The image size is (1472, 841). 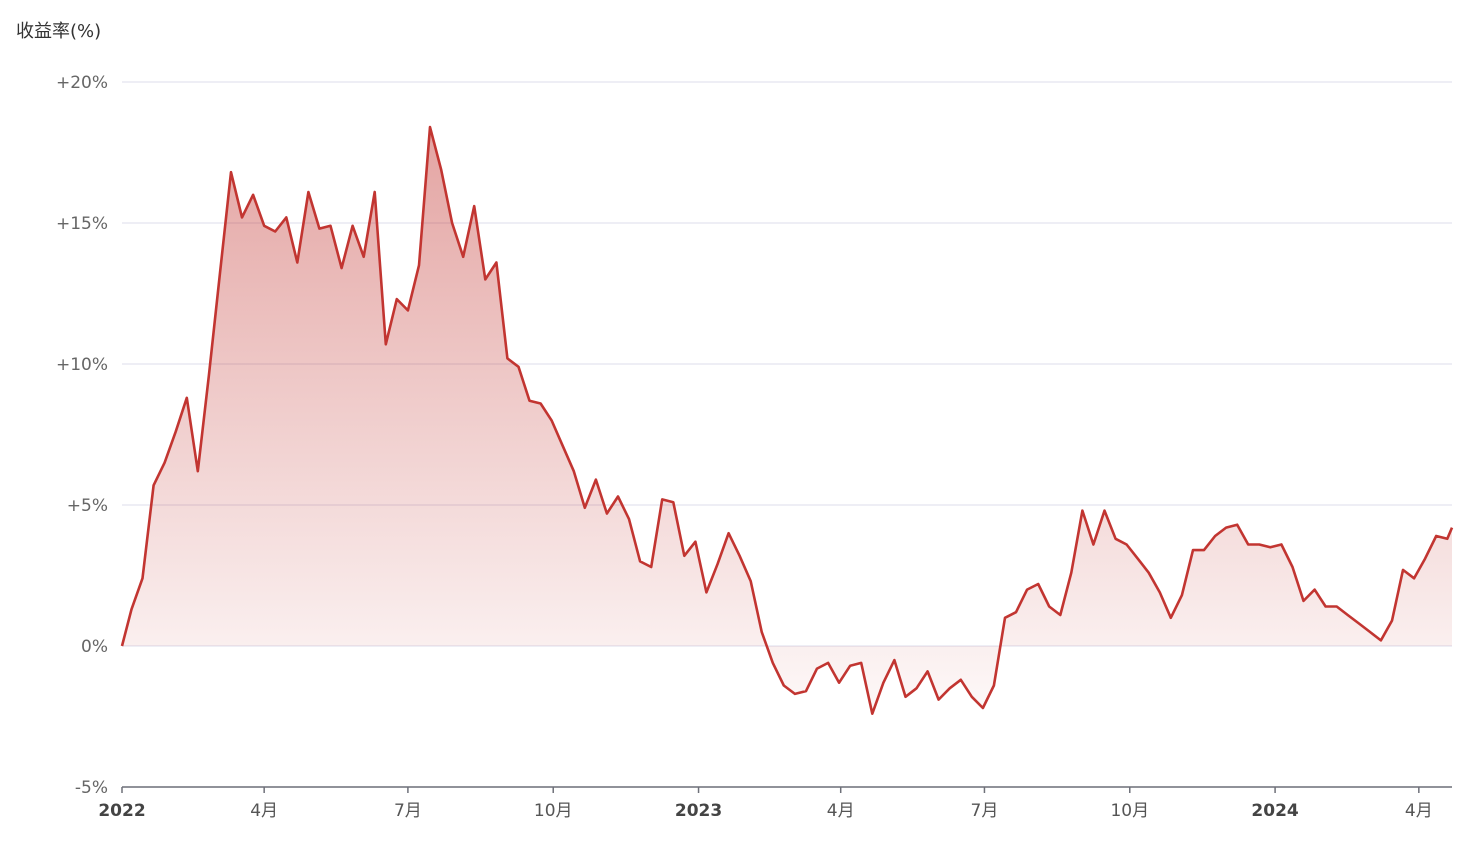 I want to click on y-axis-title: 收益率(%), so click(x=58, y=31).